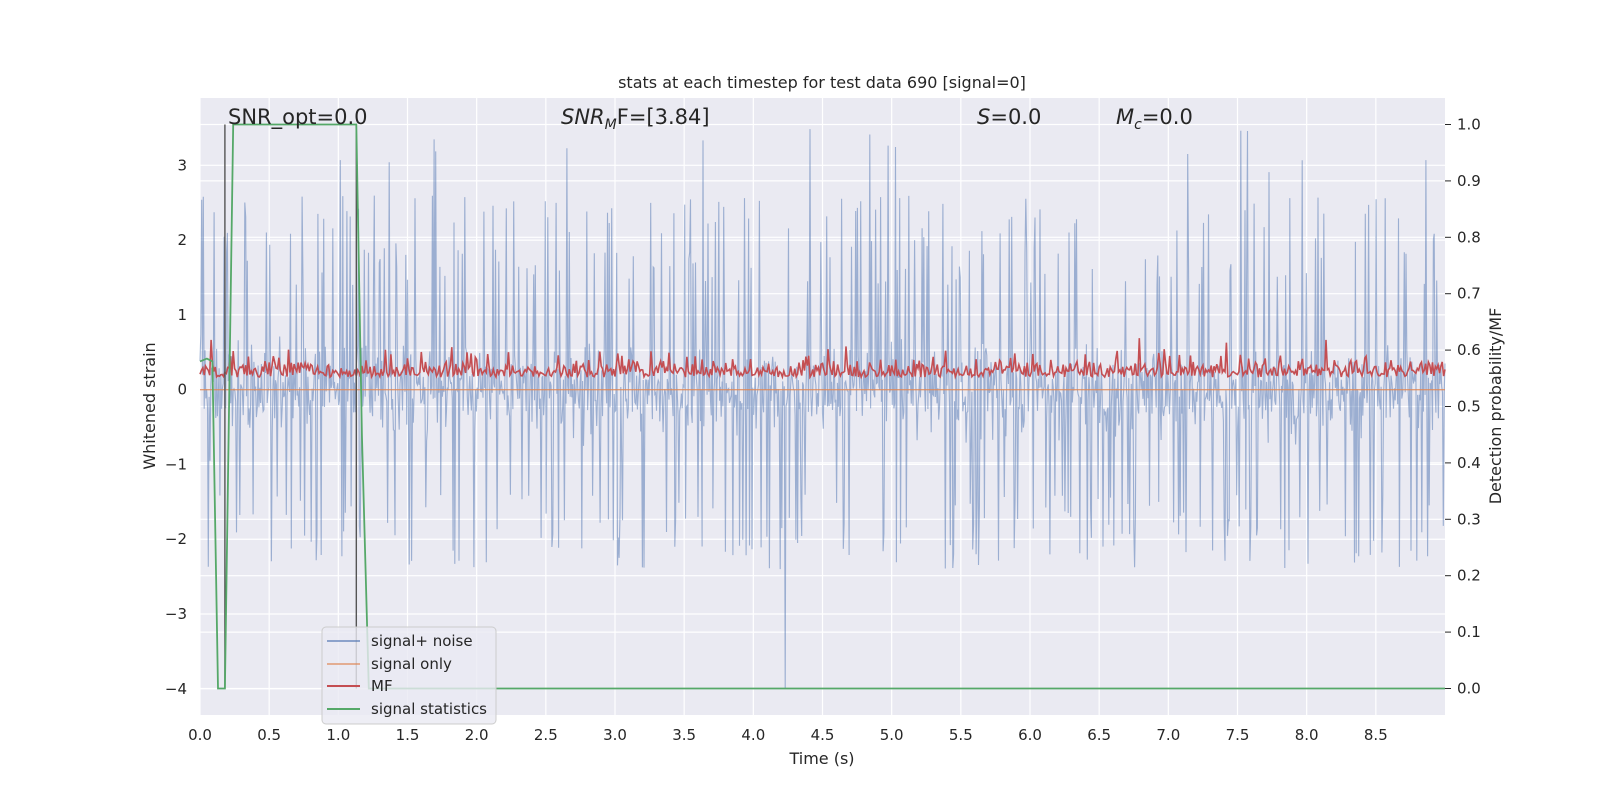 The height and width of the screenshot is (800, 1600). What do you see at coordinates (1030, 735) in the screenshot?
I see `x-tick-label: 6.0` at bounding box center [1030, 735].